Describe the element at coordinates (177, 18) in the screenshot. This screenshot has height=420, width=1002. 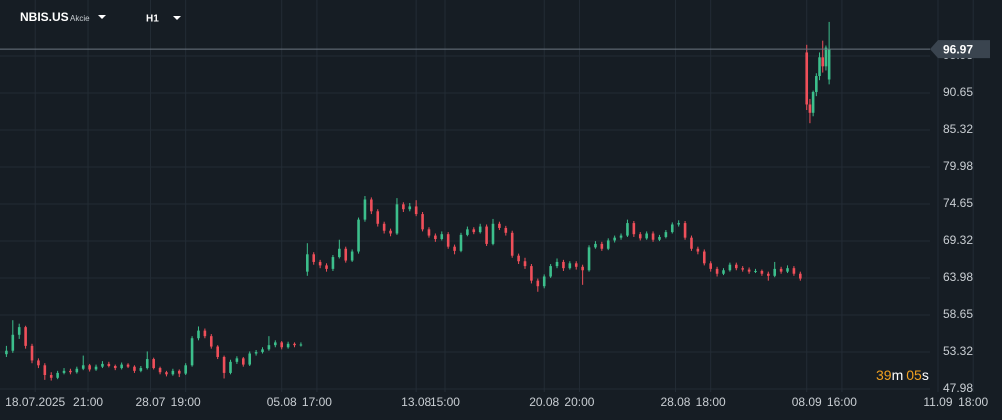
I see `timeframe-dropdown` at that location.